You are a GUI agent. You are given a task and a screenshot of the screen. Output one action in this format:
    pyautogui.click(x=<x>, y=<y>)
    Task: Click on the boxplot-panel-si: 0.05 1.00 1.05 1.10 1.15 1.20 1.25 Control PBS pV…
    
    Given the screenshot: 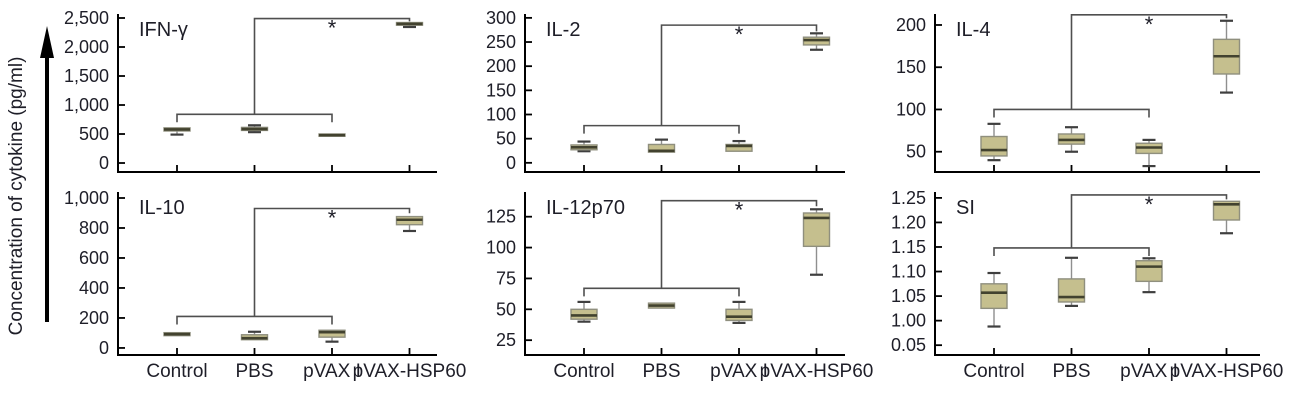 What is the action you would take?
    pyautogui.click(x=1087, y=285)
    